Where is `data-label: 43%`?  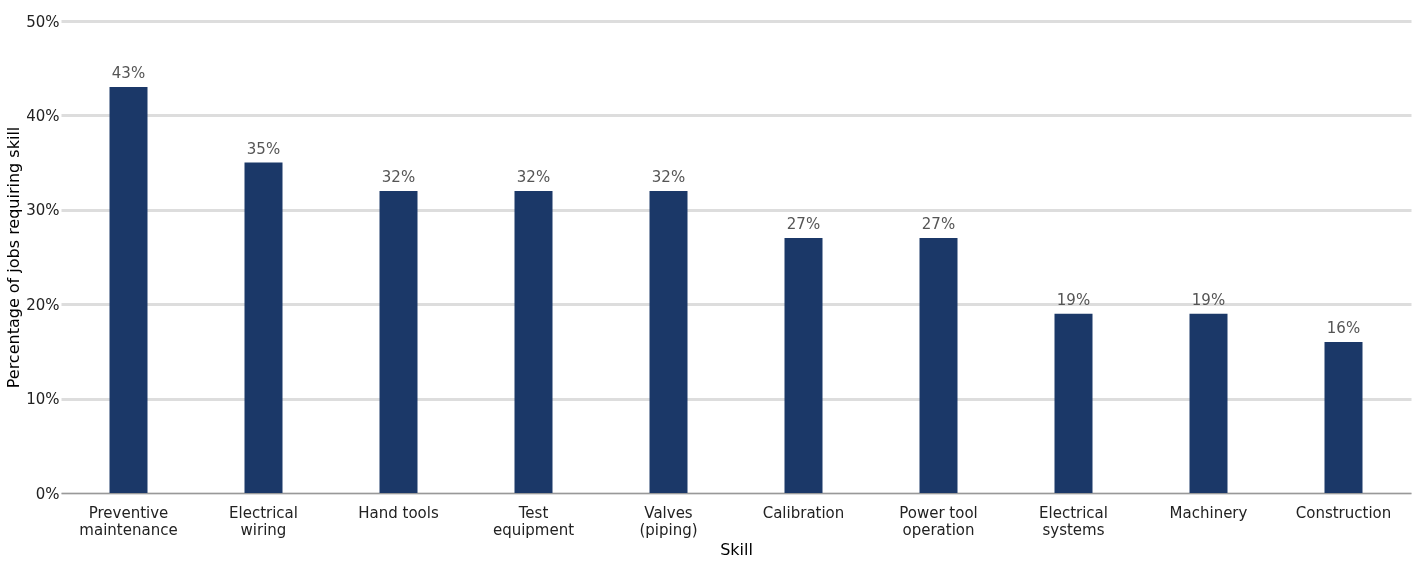
data-label: 43% is located at coordinates (128, 73).